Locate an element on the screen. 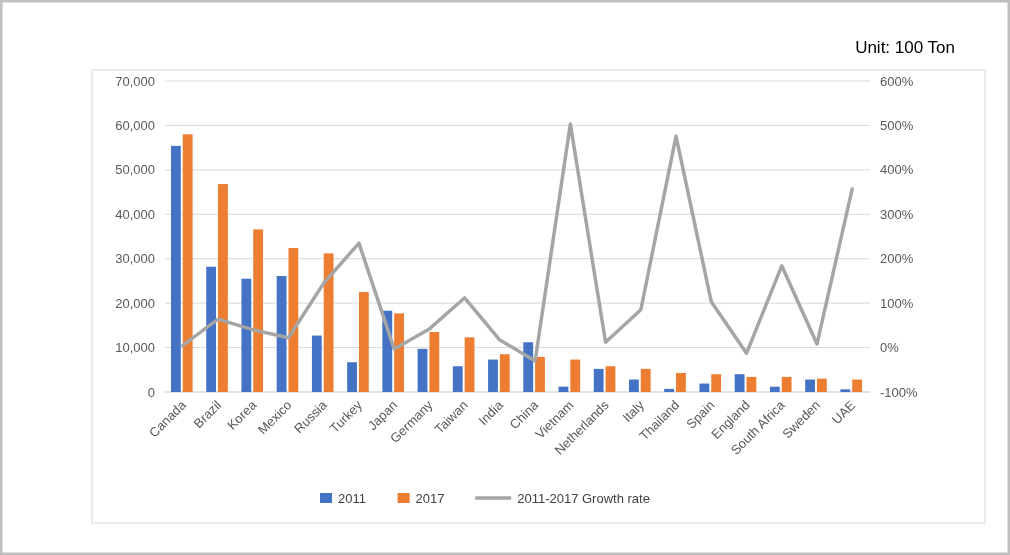 This screenshot has height=555, width=1010. y2-tick-label: 0% is located at coordinates (890, 348).